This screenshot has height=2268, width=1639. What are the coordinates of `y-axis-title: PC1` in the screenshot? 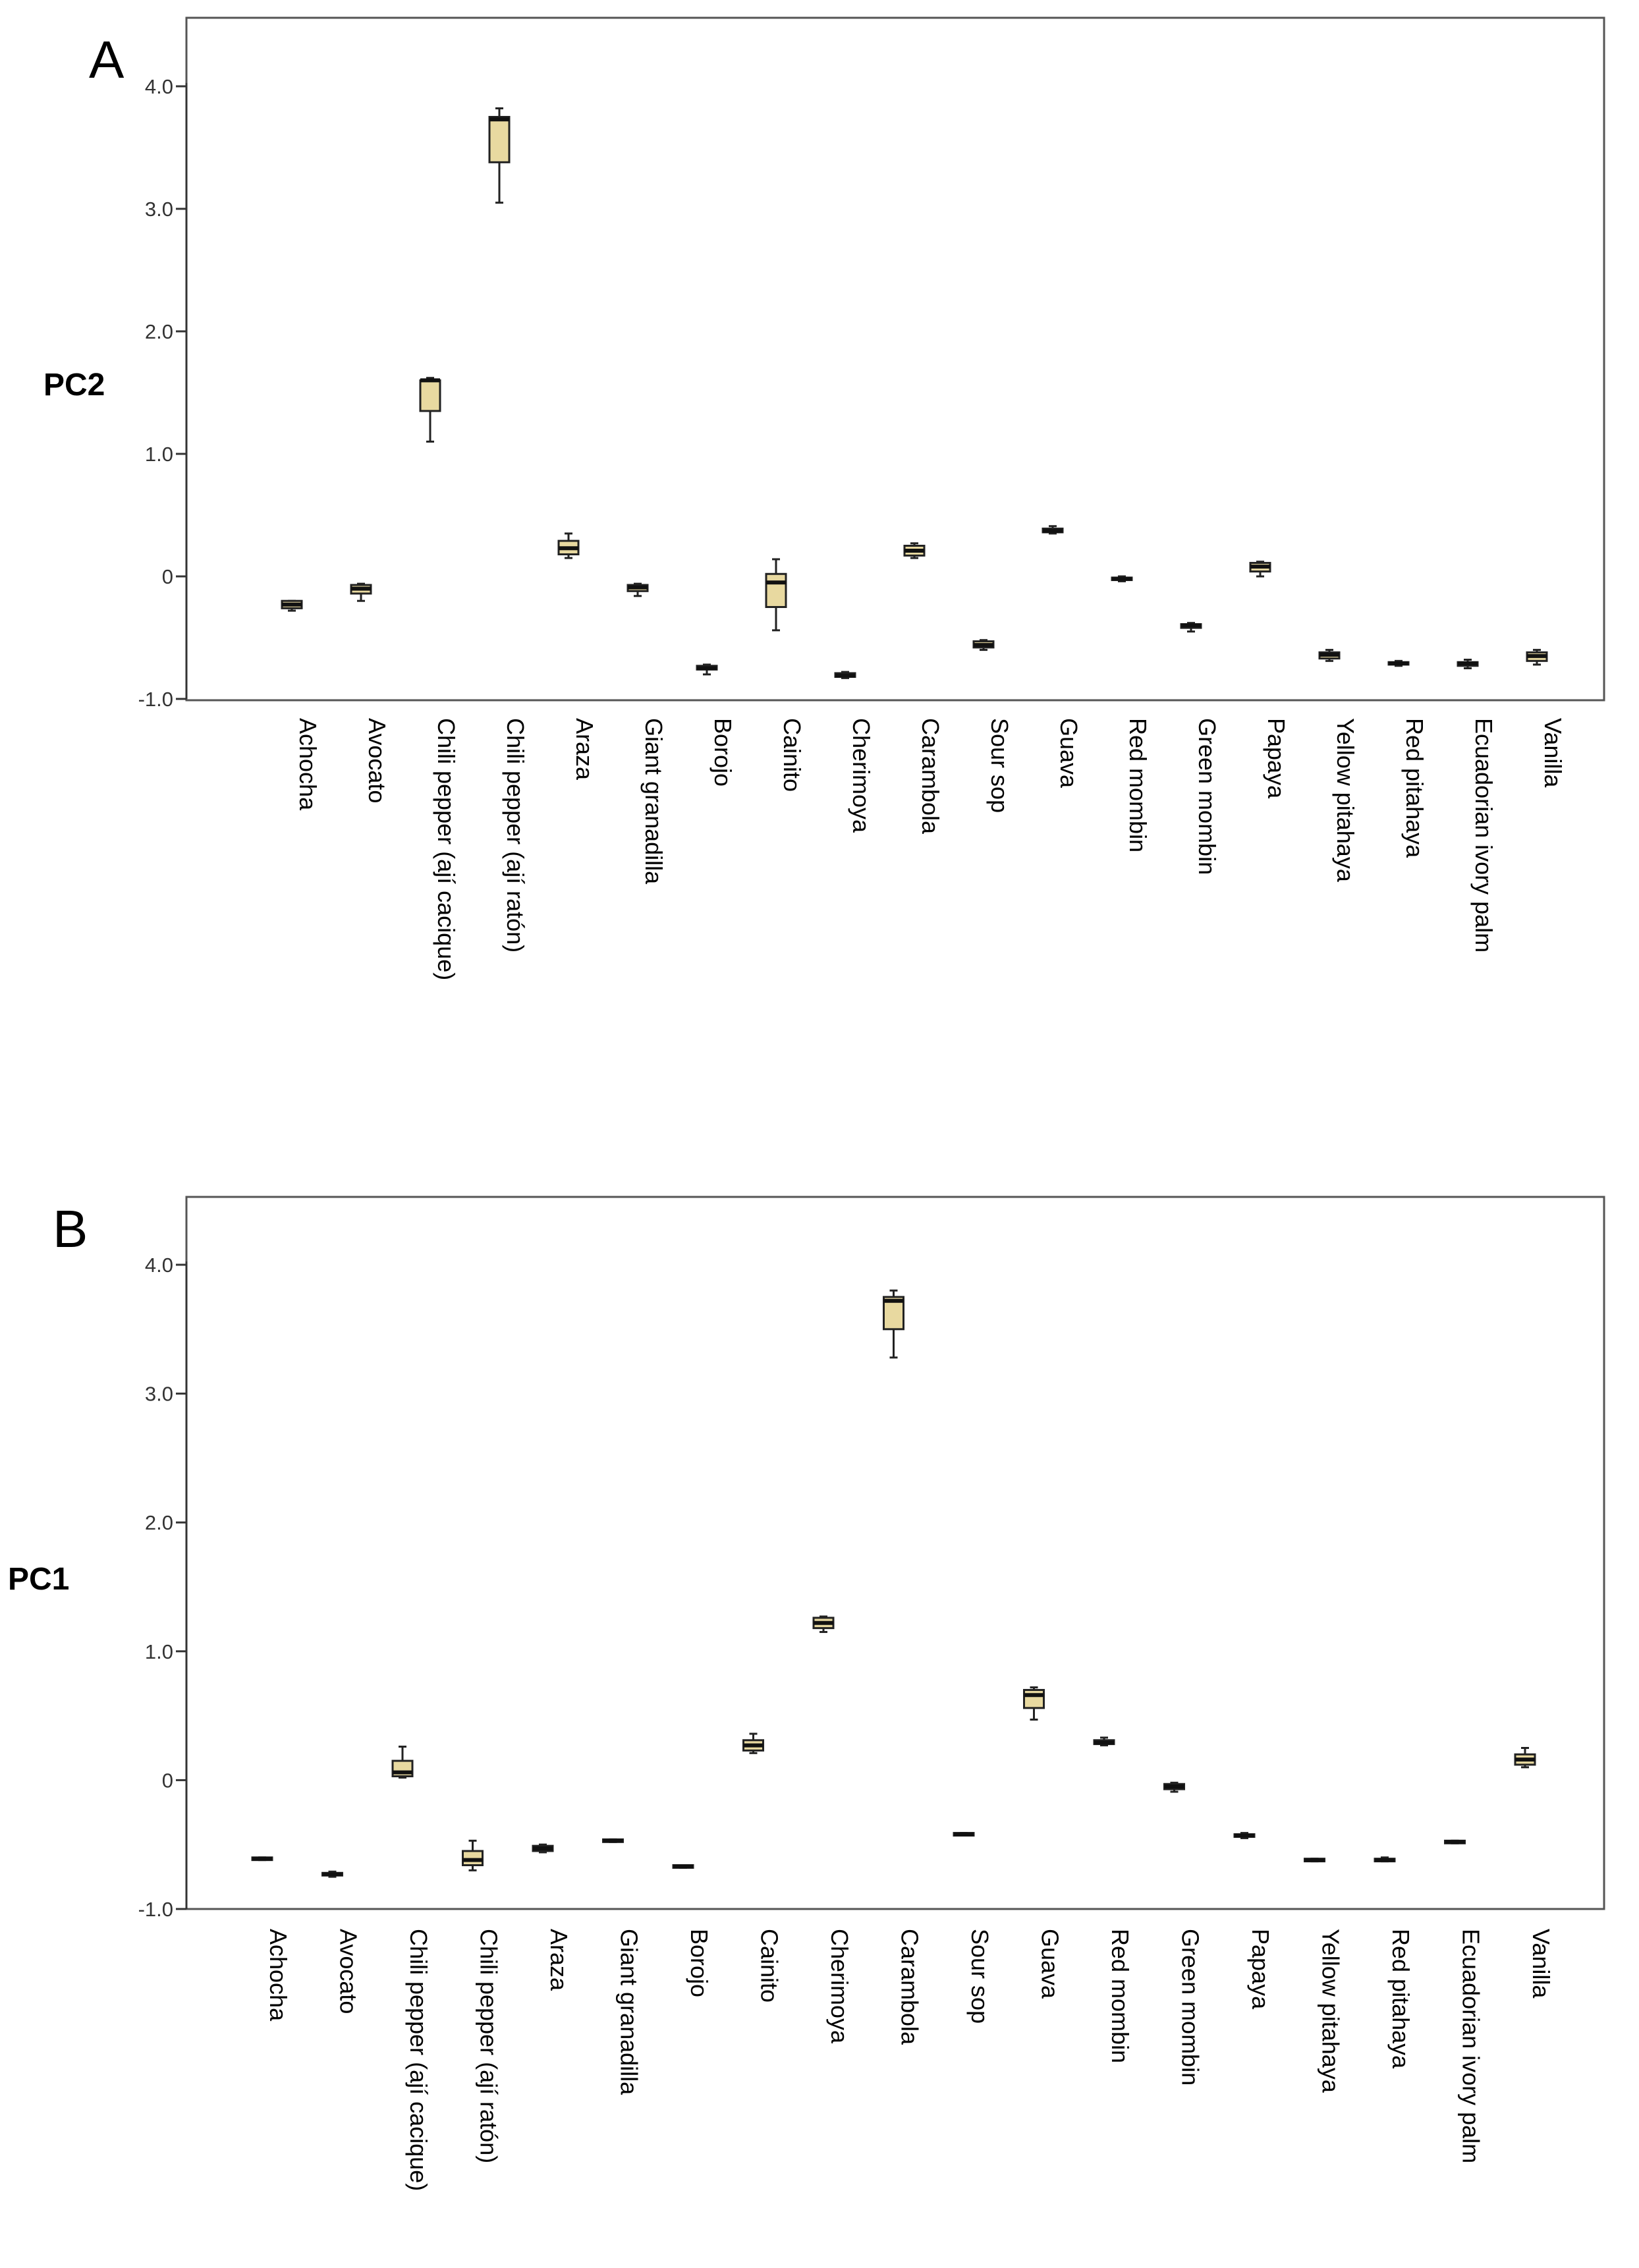 It's located at (38, 1579).